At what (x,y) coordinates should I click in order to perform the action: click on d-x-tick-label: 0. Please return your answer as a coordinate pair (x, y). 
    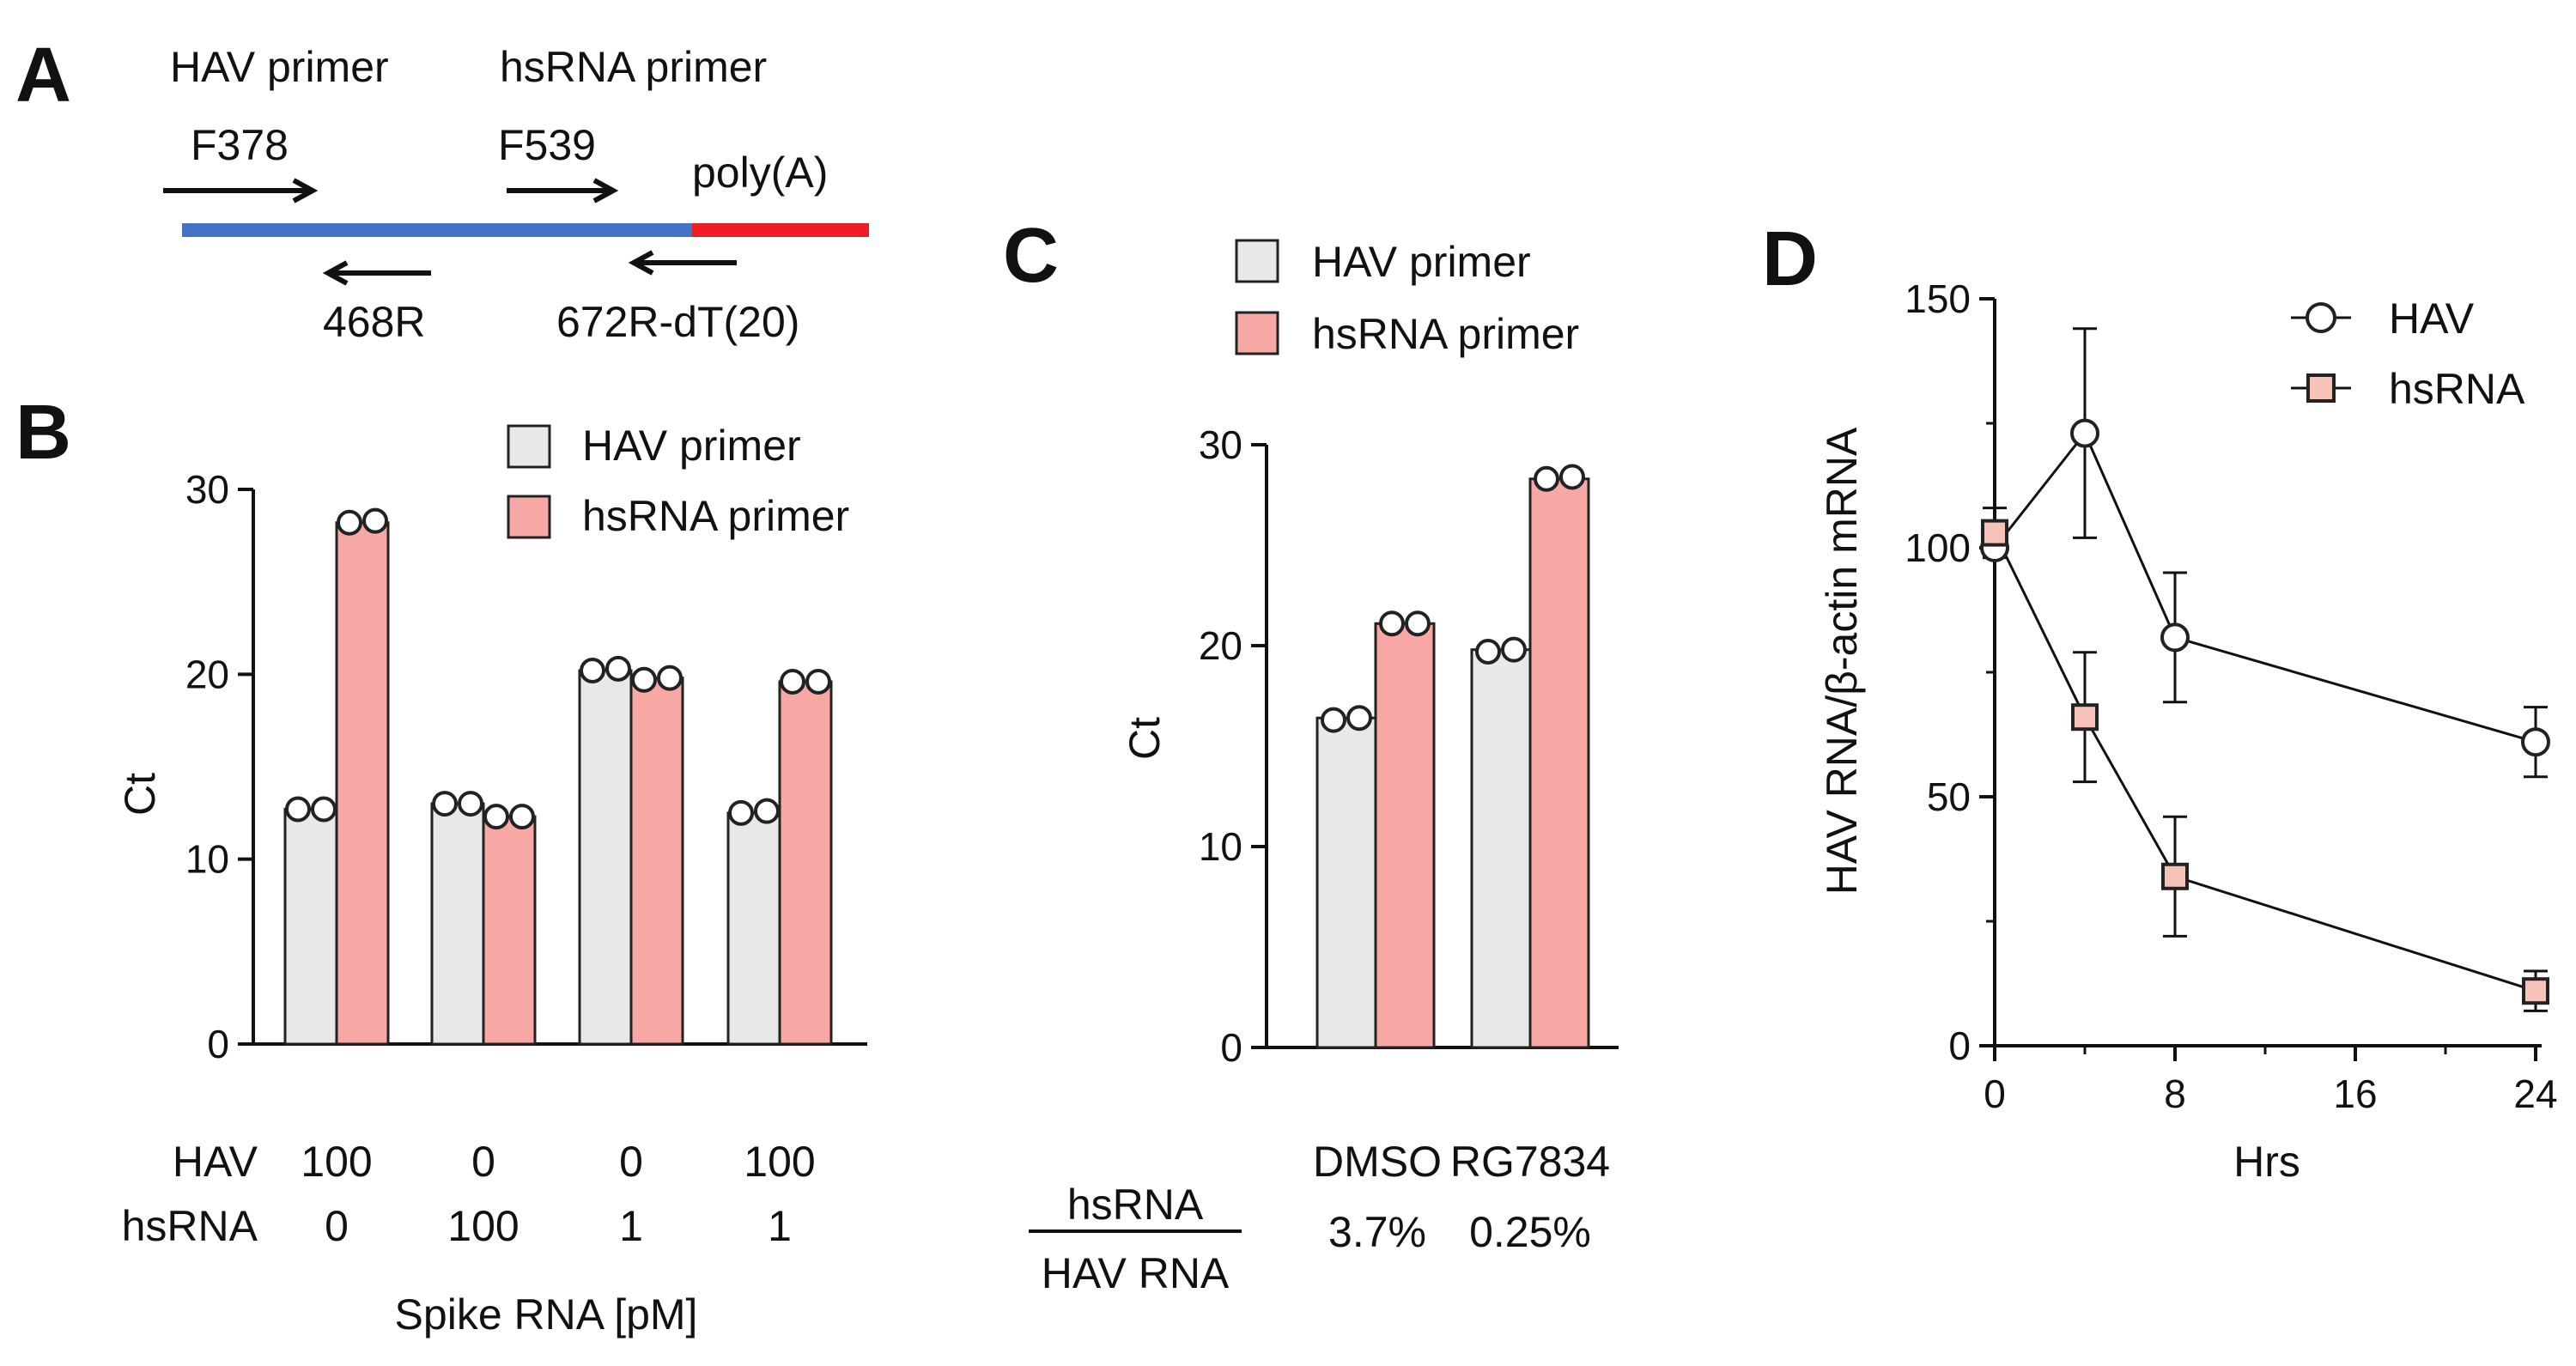
    Looking at the image, I should click on (1995, 1094).